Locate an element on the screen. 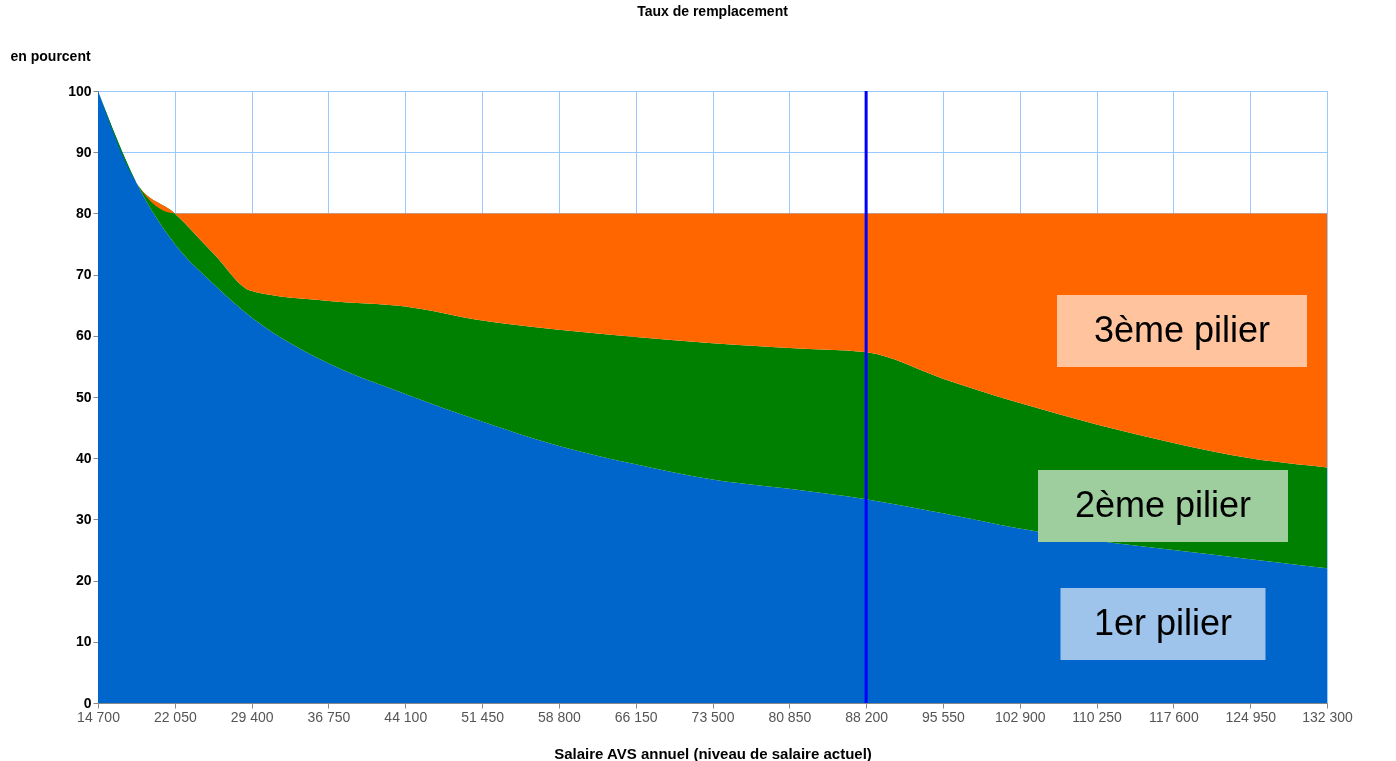  x-tick-label: 58 800 is located at coordinates (559, 716).